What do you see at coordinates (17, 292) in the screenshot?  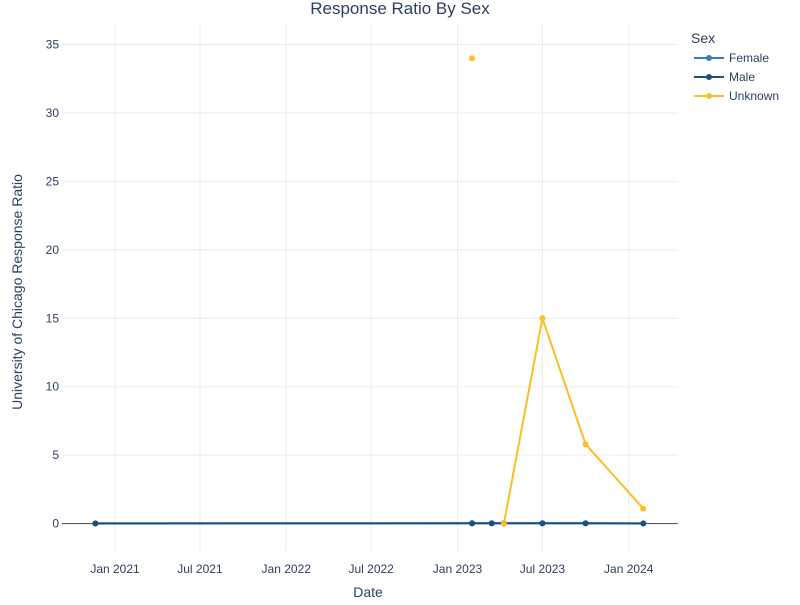 I see `y-axis-title: University of Chicago Response Ratio` at bounding box center [17, 292].